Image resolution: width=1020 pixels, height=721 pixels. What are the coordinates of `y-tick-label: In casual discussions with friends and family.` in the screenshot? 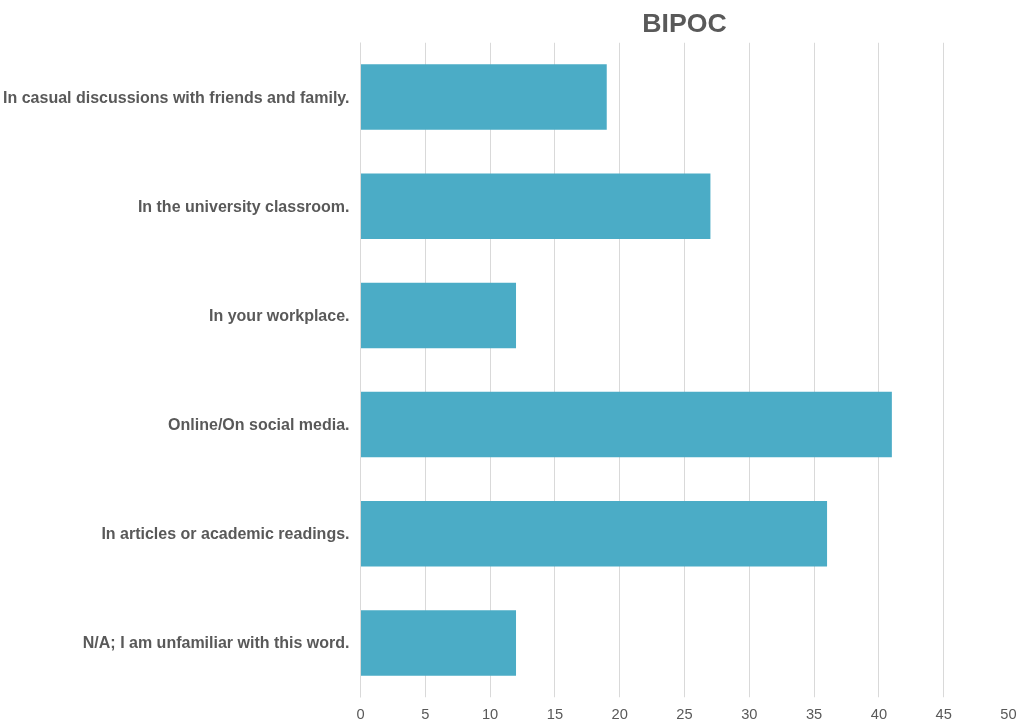 It's located at (176, 97).